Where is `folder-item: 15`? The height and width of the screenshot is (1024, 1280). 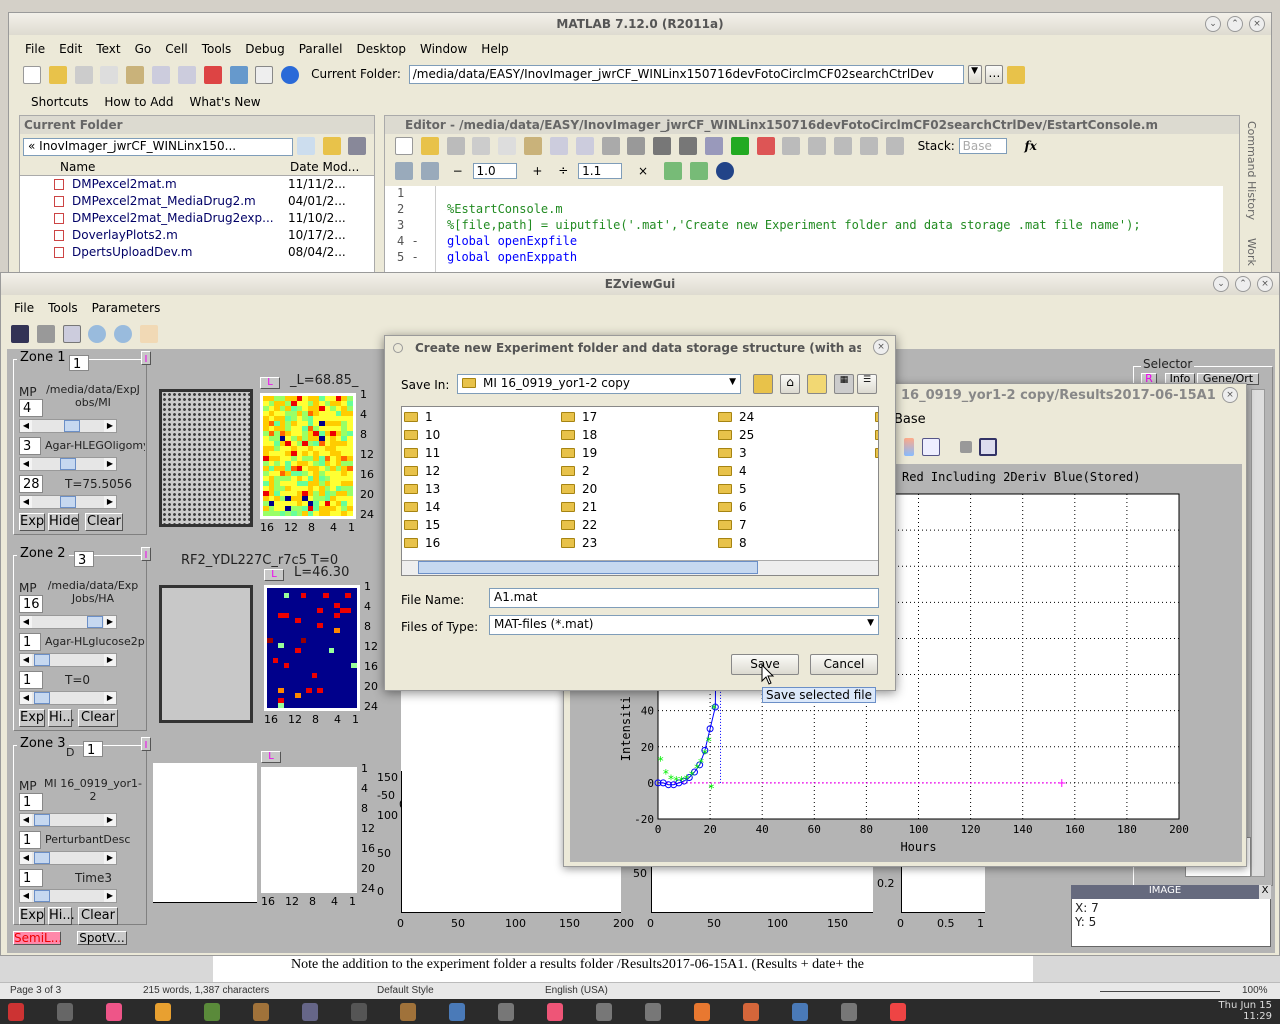
folder-item: 15 is located at coordinates (422, 525).